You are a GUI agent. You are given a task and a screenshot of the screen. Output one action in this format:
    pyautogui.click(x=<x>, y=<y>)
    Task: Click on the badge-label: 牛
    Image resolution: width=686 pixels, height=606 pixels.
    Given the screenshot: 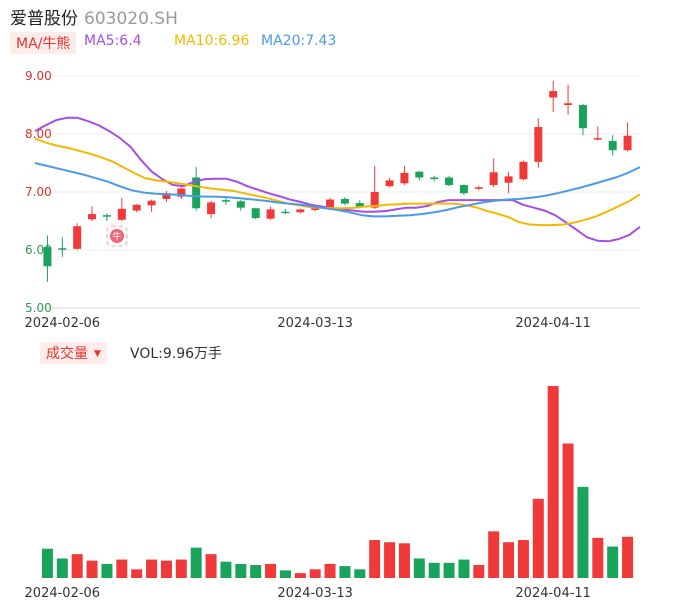 What is the action you would take?
    pyautogui.click(x=116, y=237)
    